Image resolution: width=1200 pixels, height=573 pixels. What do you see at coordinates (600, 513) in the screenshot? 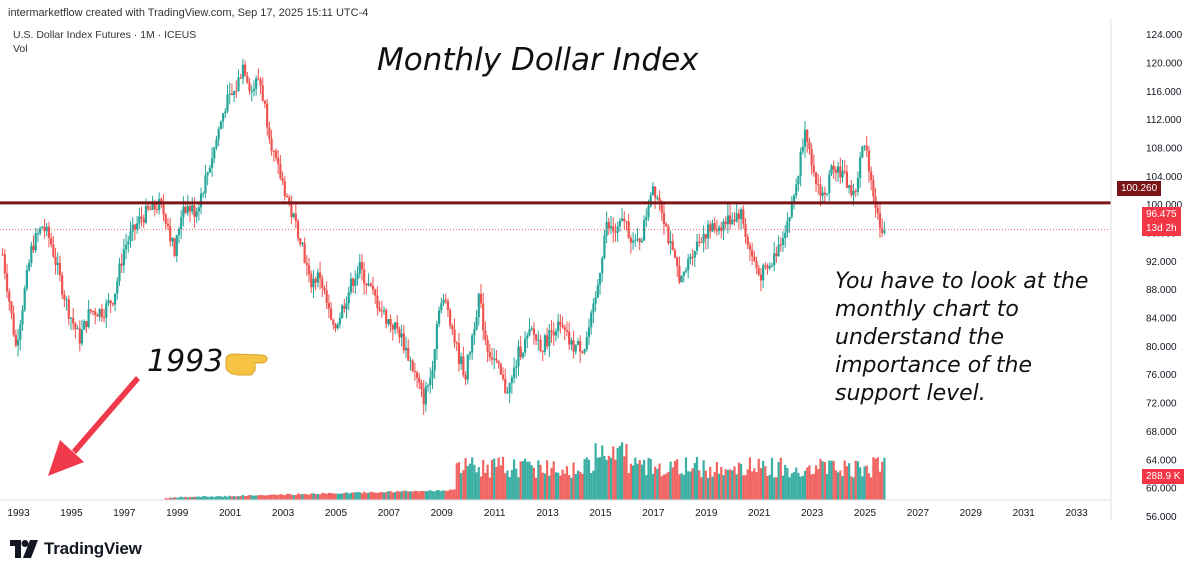
I see `x-tick-label: 2015` at bounding box center [600, 513].